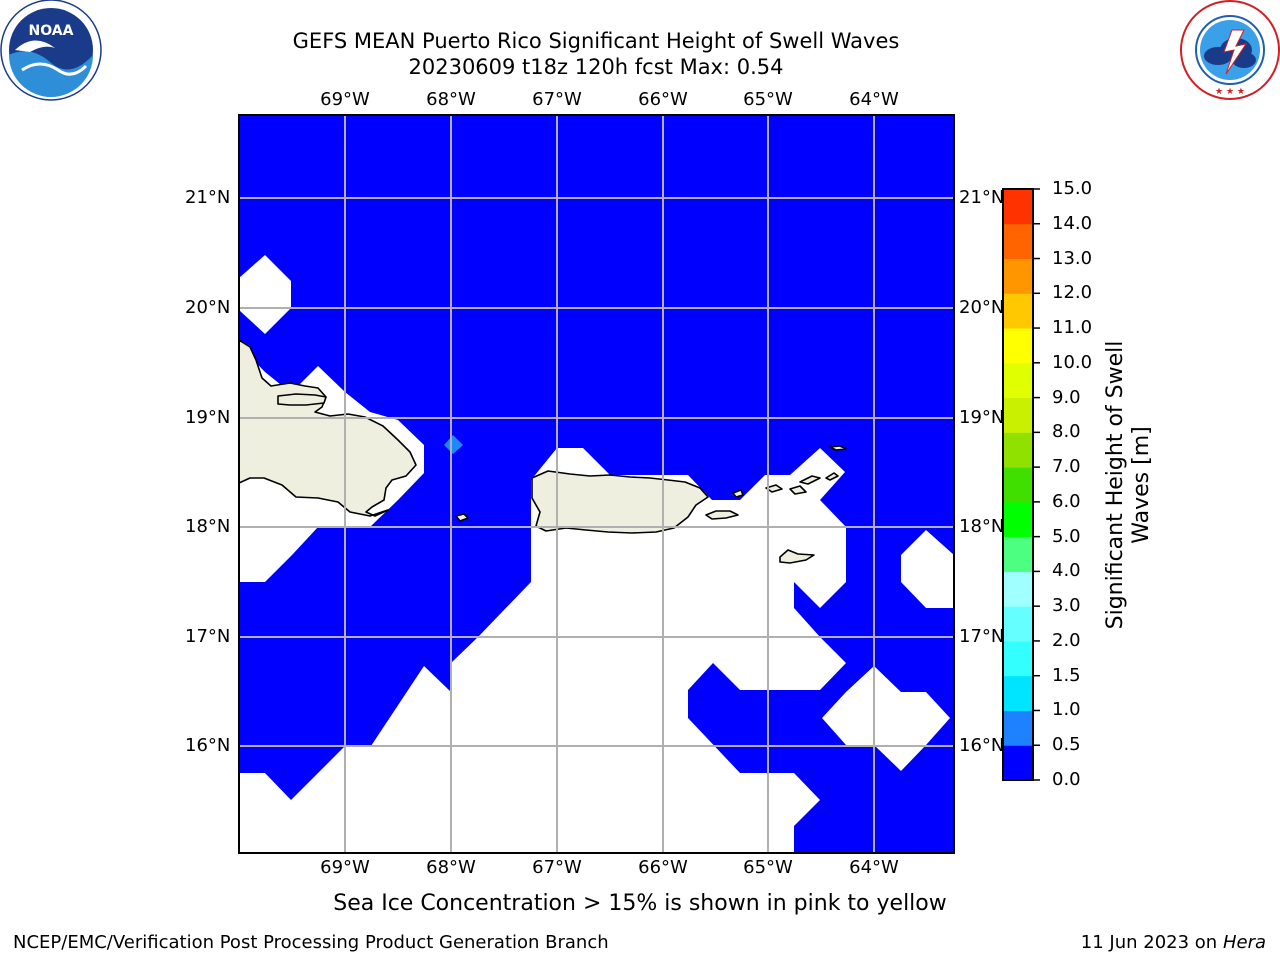 The height and width of the screenshot is (960, 1280). I want to click on lat-label-right: 18°N, so click(982, 526).